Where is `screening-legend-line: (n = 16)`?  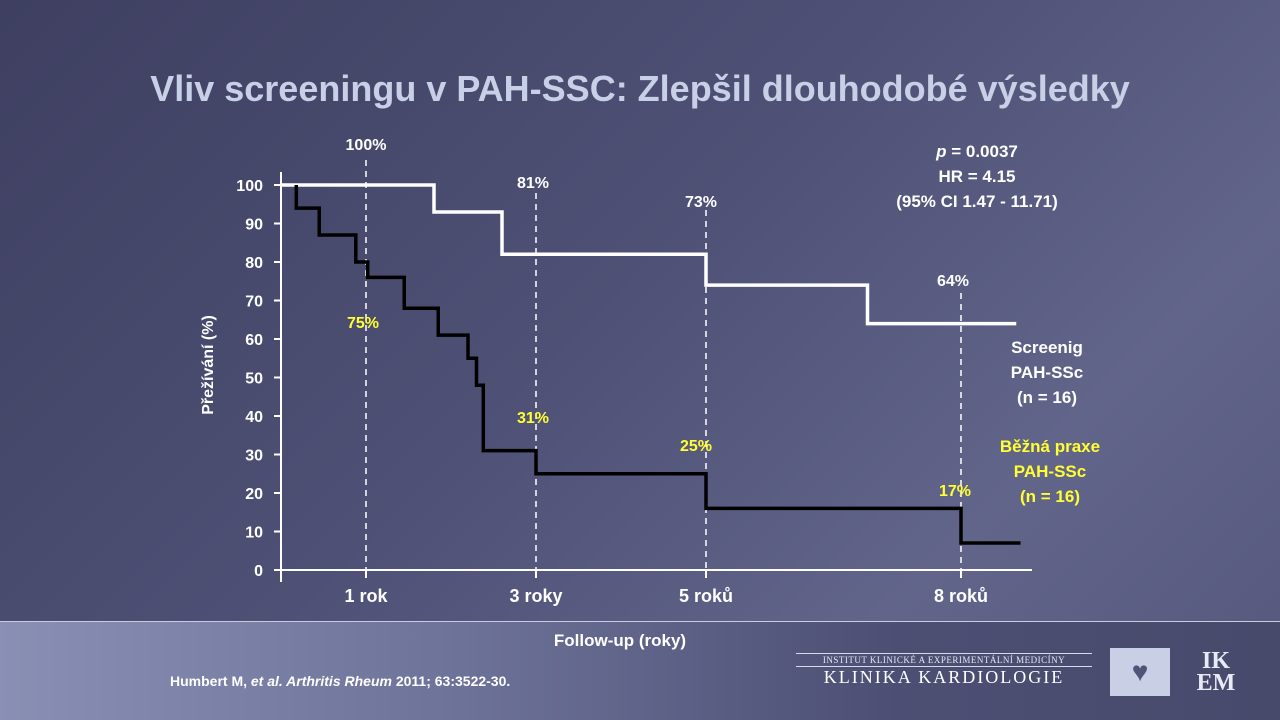
screening-legend-line: (n = 16) is located at coordinates (1047, 397).